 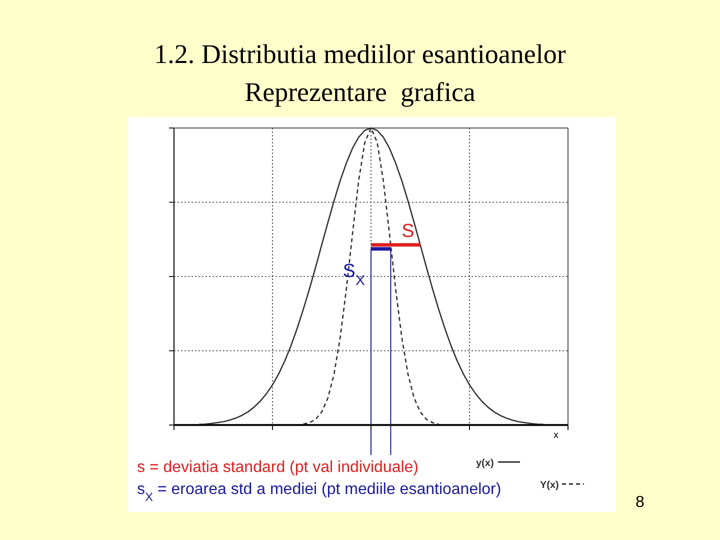 I want to click on legend-label: Y(x), so click(x=549, y=485).